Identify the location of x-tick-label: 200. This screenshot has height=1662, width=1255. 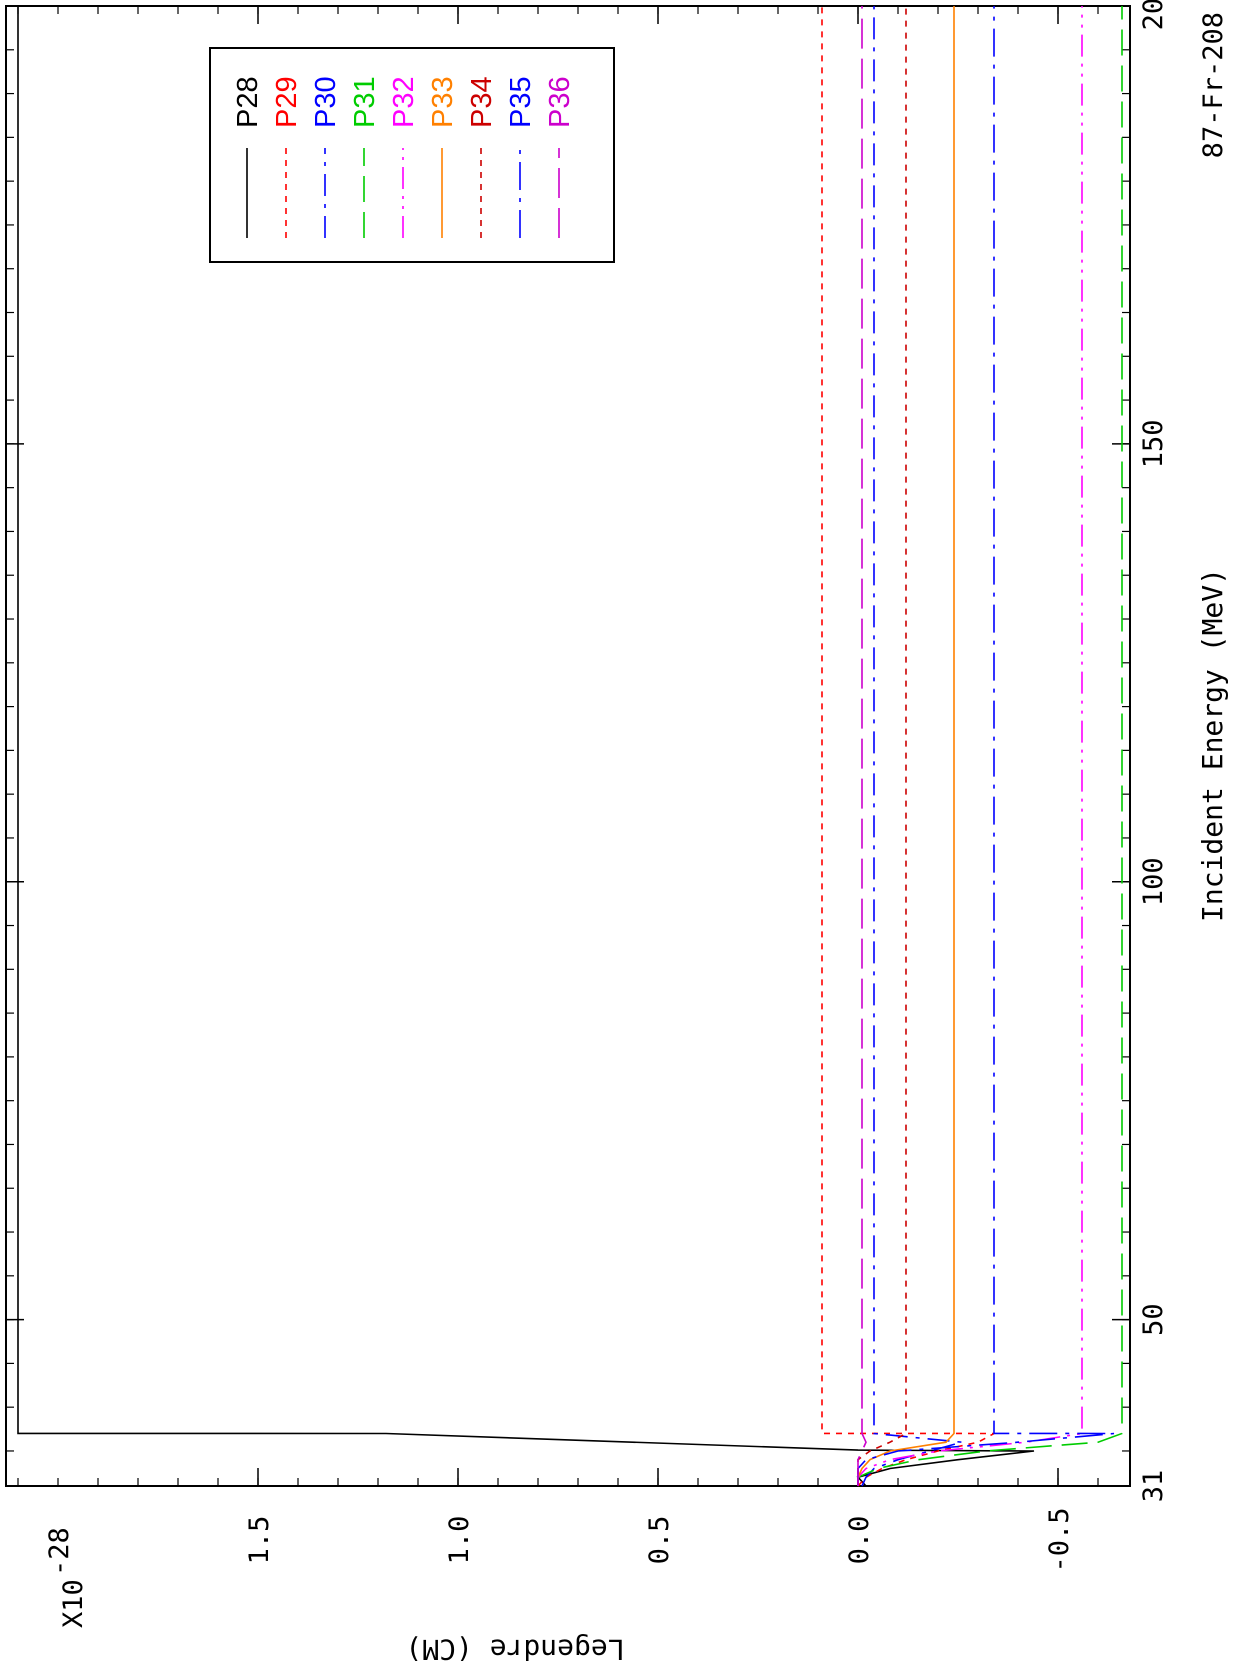
(1153, 15).